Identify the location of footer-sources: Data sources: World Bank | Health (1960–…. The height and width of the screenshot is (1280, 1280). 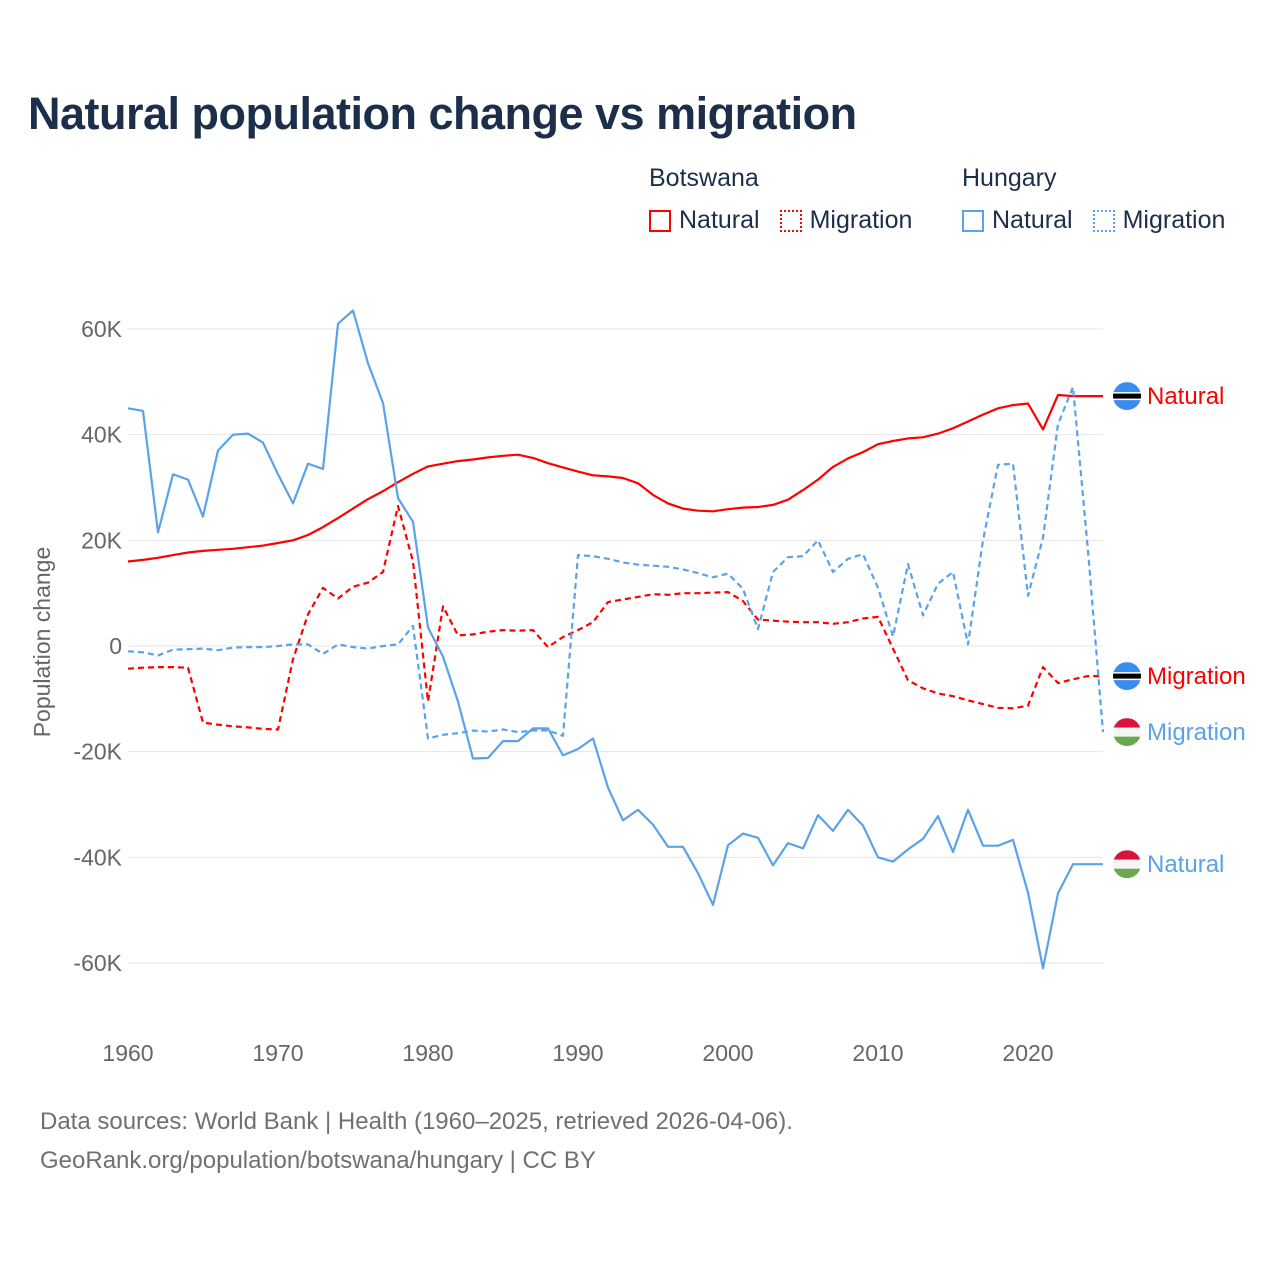
(416, 1121).